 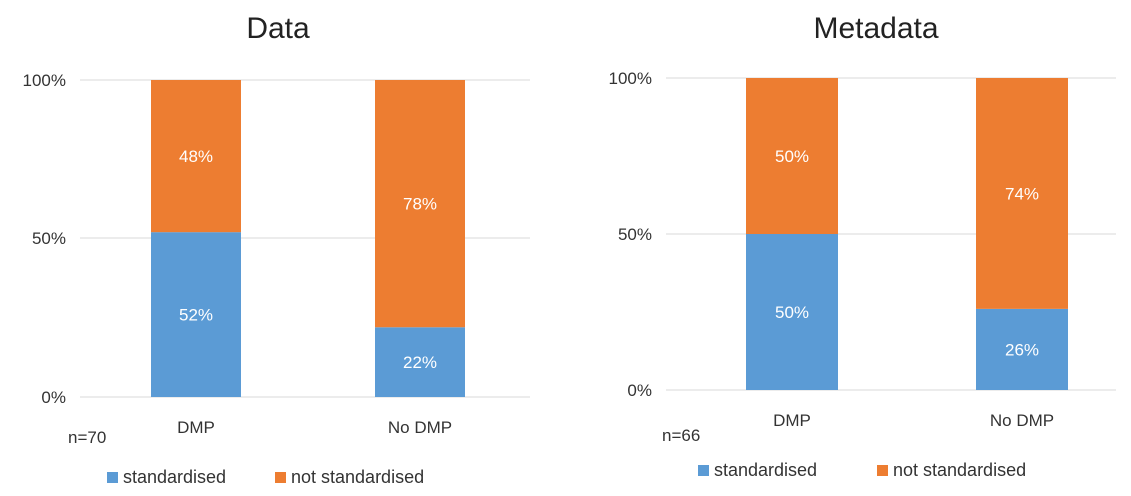 I want to click on data-label: 52%, so click(x=196, y=315).